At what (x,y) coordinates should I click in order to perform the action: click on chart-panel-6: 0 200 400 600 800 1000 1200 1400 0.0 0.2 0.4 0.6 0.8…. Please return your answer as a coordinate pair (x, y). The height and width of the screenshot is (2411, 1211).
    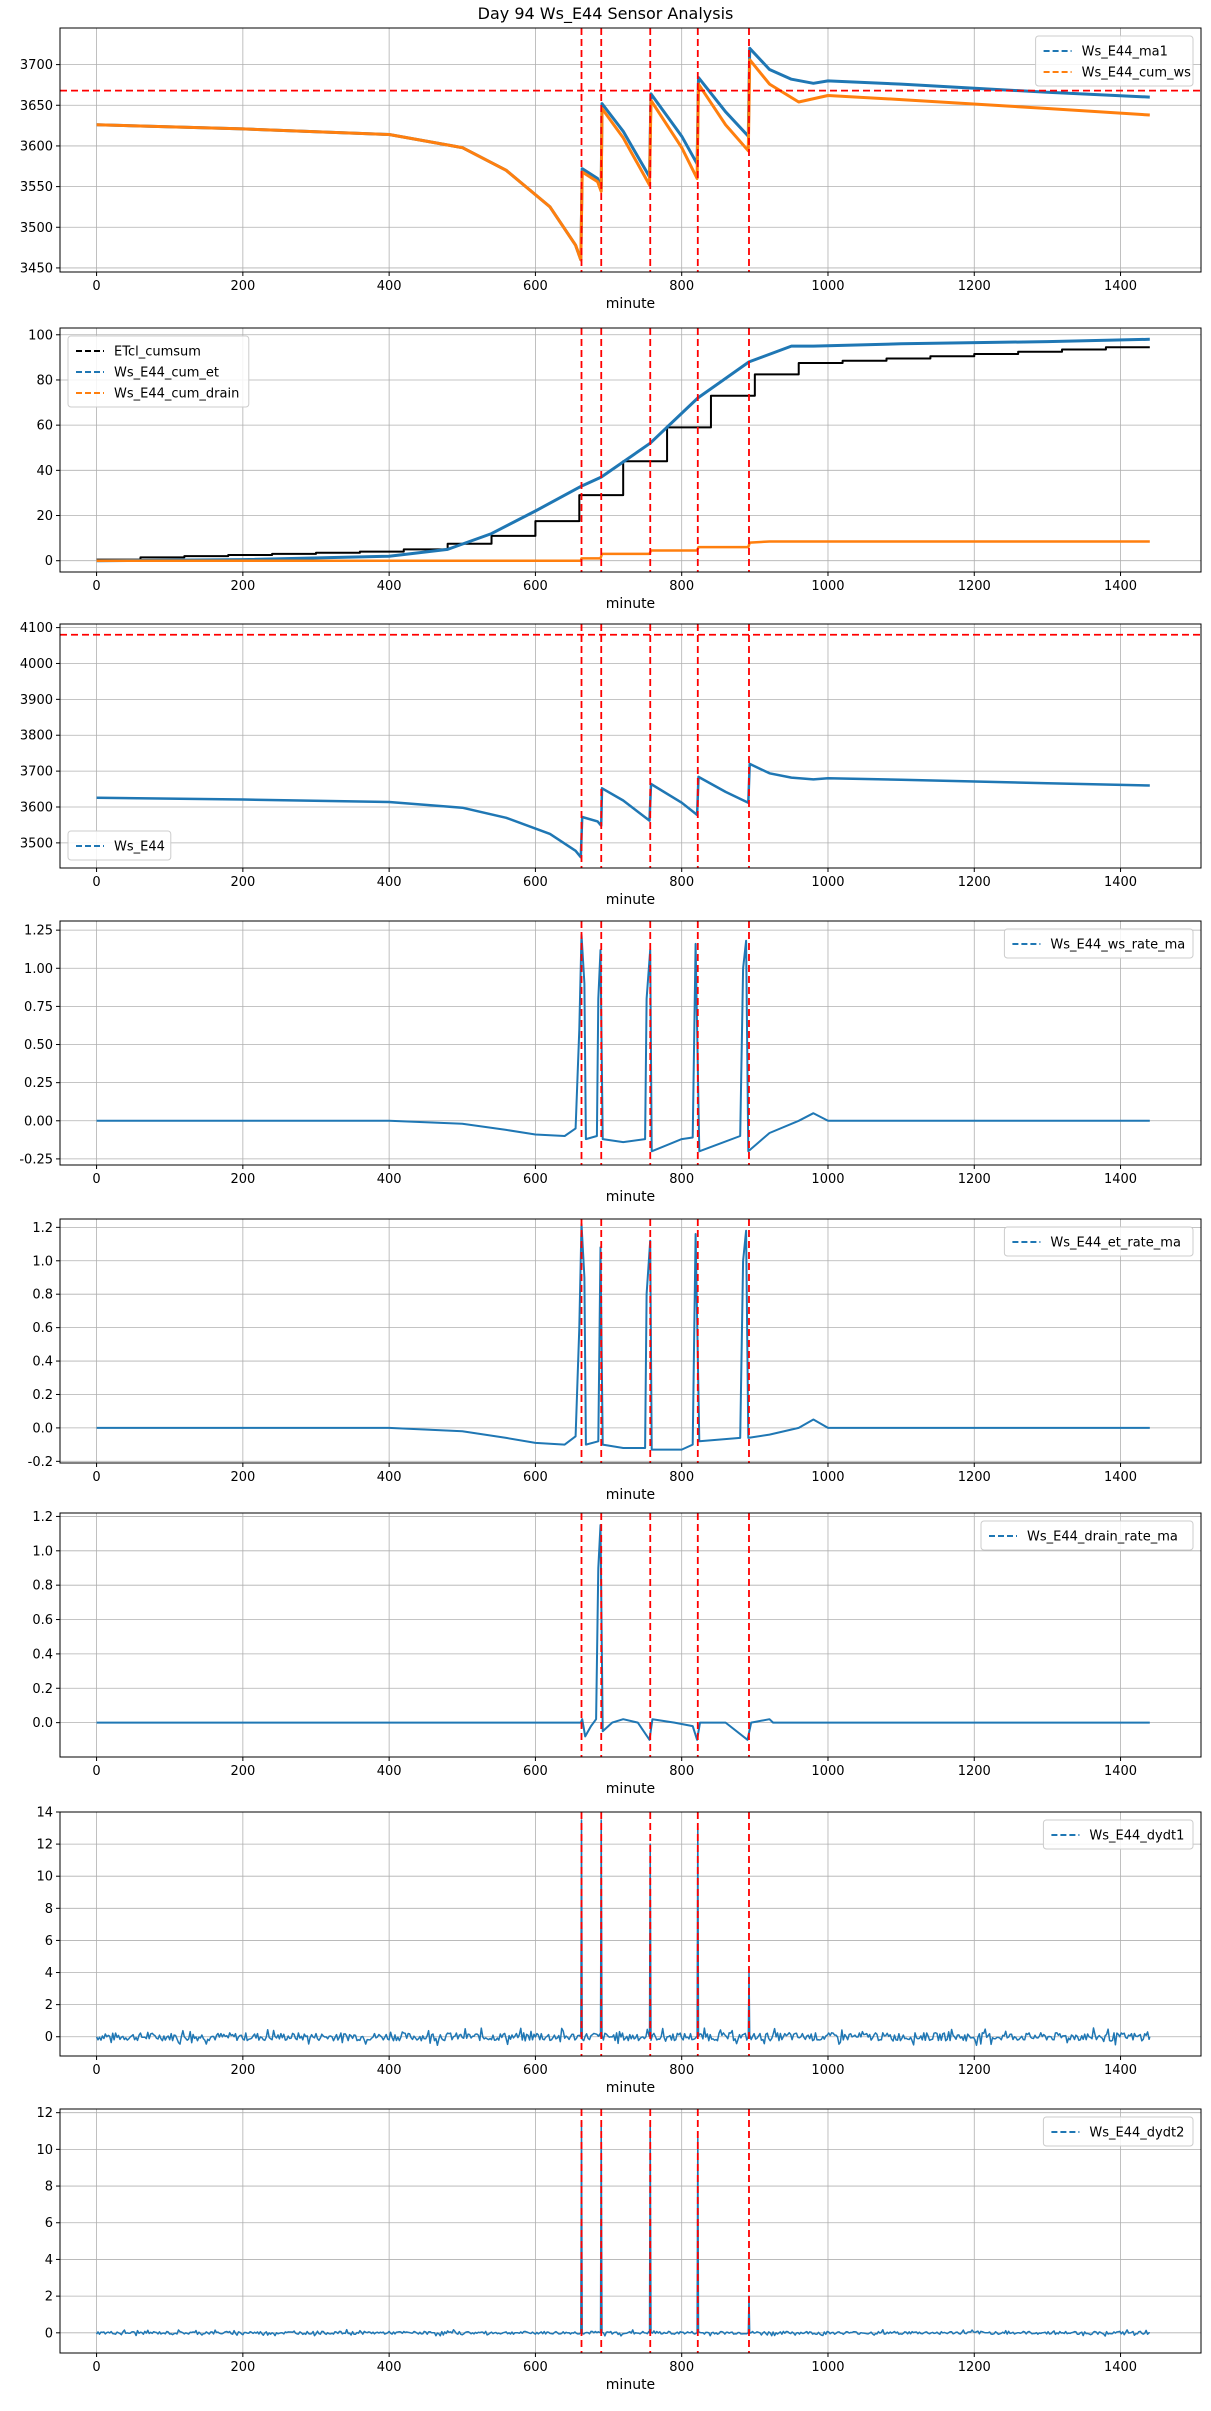
    Looking at the image, I should click on (617, 1653).